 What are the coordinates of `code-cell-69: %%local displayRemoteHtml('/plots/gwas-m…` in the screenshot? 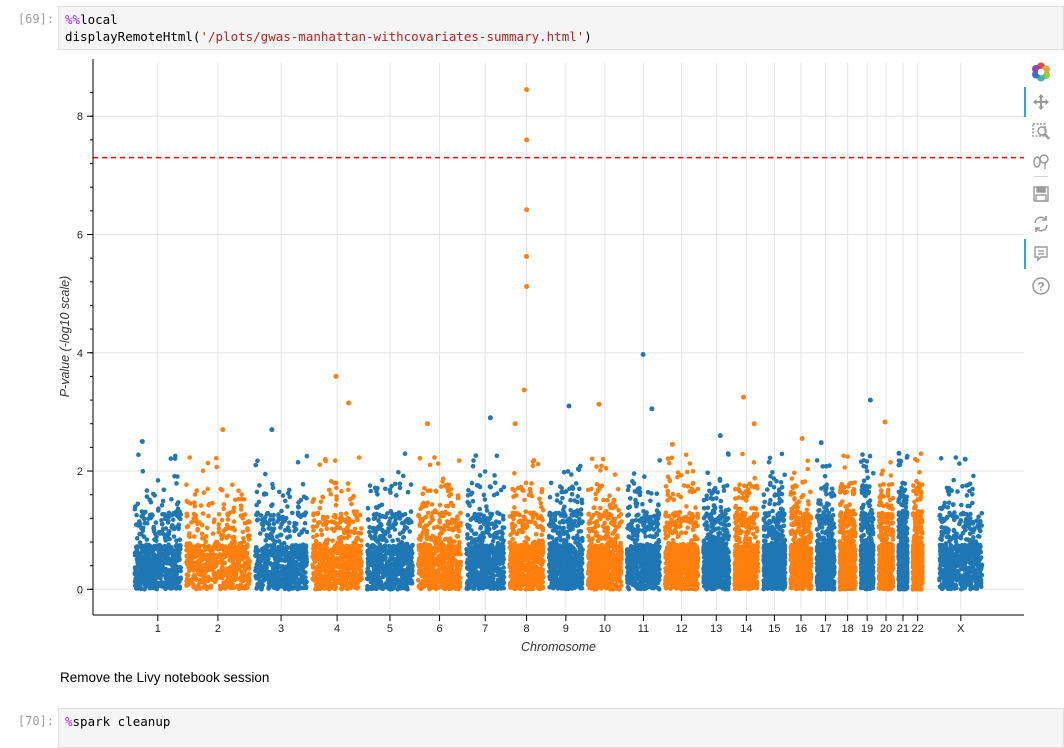 It's located at (561, 28).